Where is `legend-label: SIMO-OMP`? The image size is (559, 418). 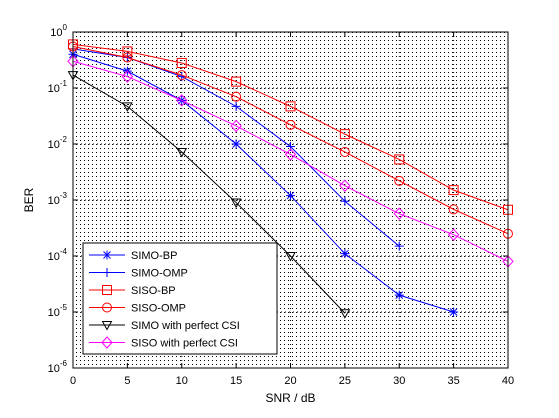 legend-label: SIMO-OMP is located at coordinates (159, 274).